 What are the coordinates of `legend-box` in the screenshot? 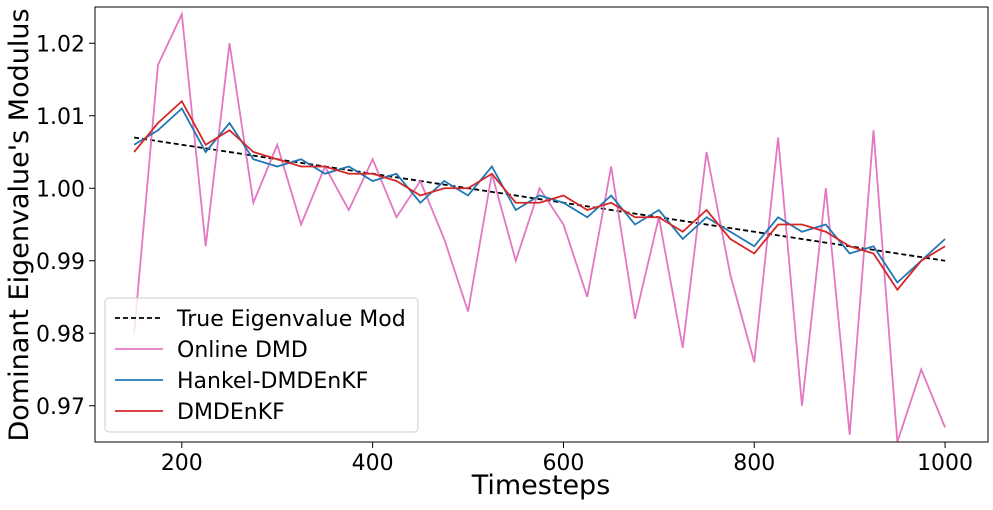 It's located at (261, 365).